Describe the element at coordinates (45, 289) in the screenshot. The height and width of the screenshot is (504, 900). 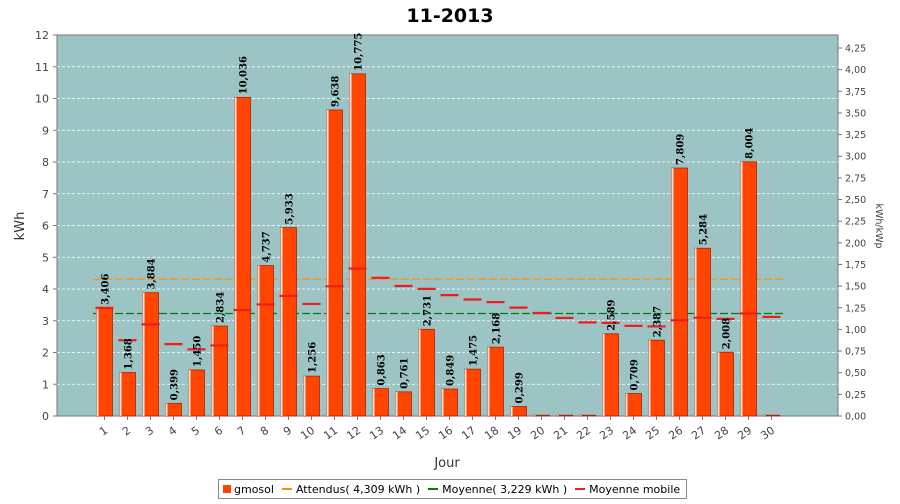
I see `y-tick-label: 4` at that location.